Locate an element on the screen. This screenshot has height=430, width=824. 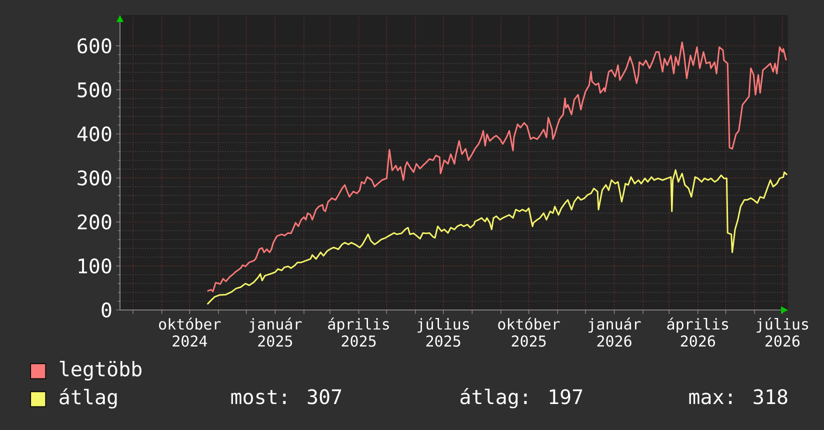
x-tick-label: október 2024 is located at coordinates (190, 332).